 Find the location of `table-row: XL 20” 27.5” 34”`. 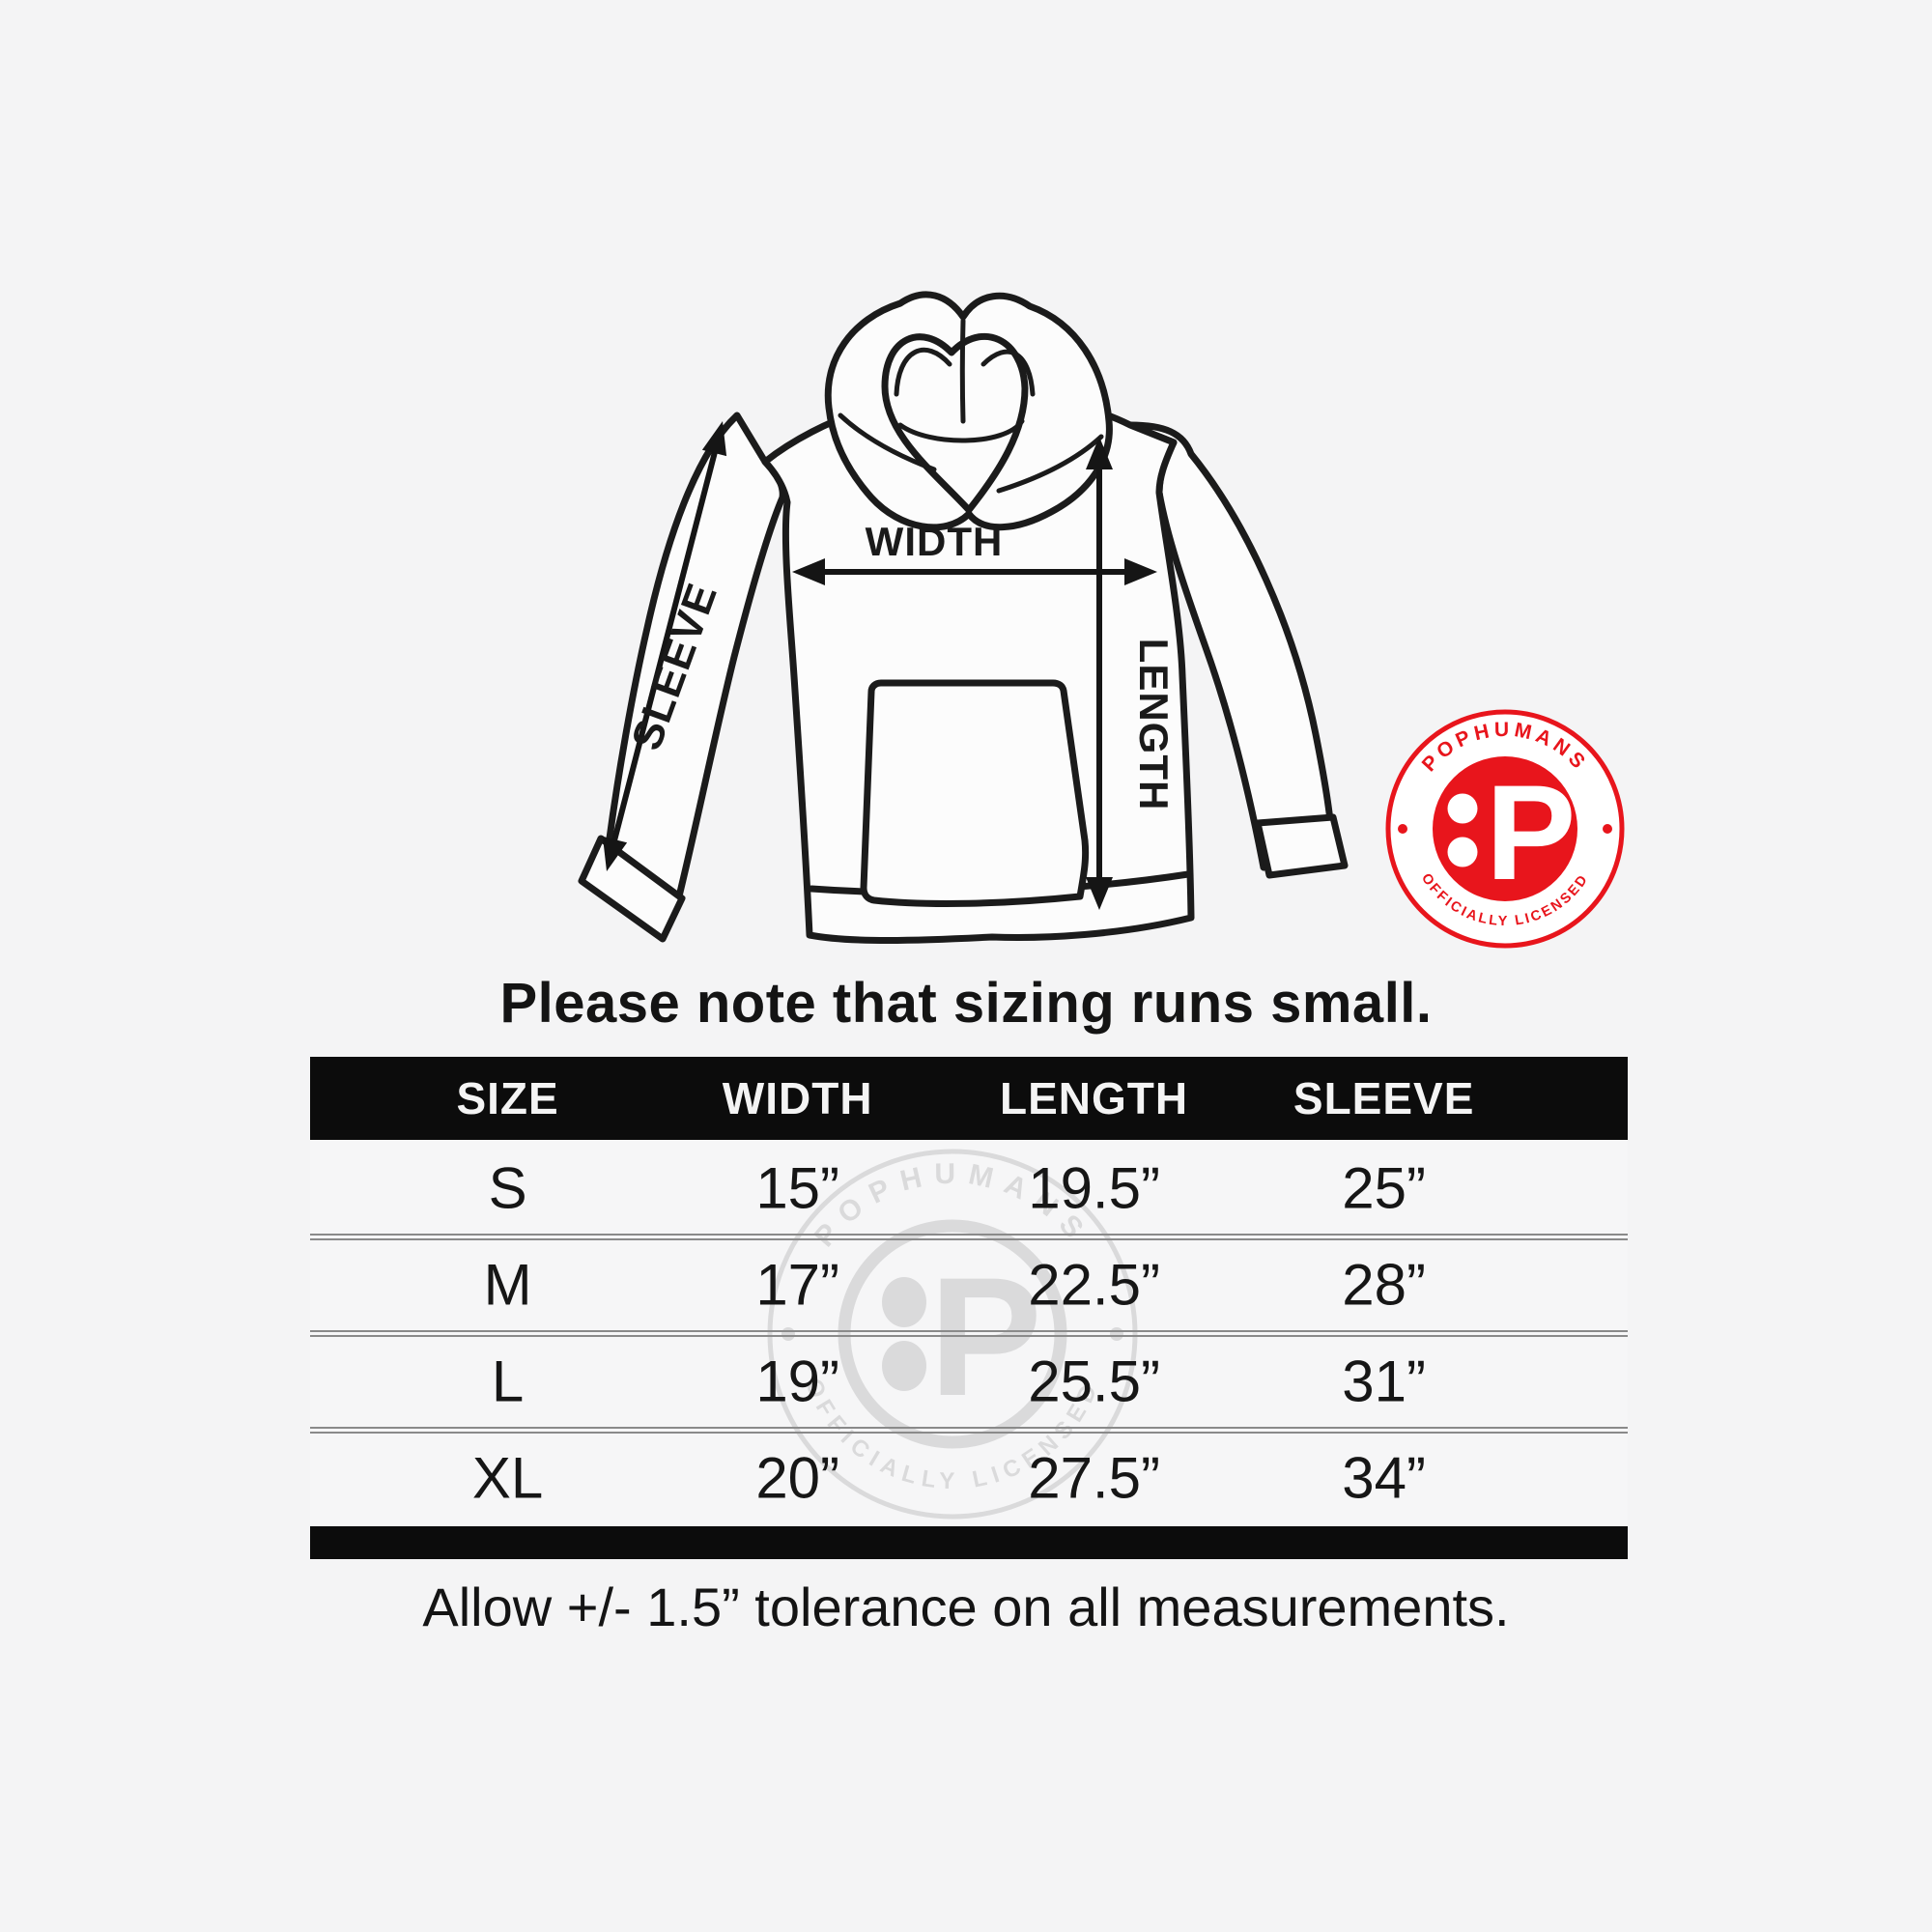

table-row: XL 20” 27.5” 34” is located at coordinates (969, 1478).